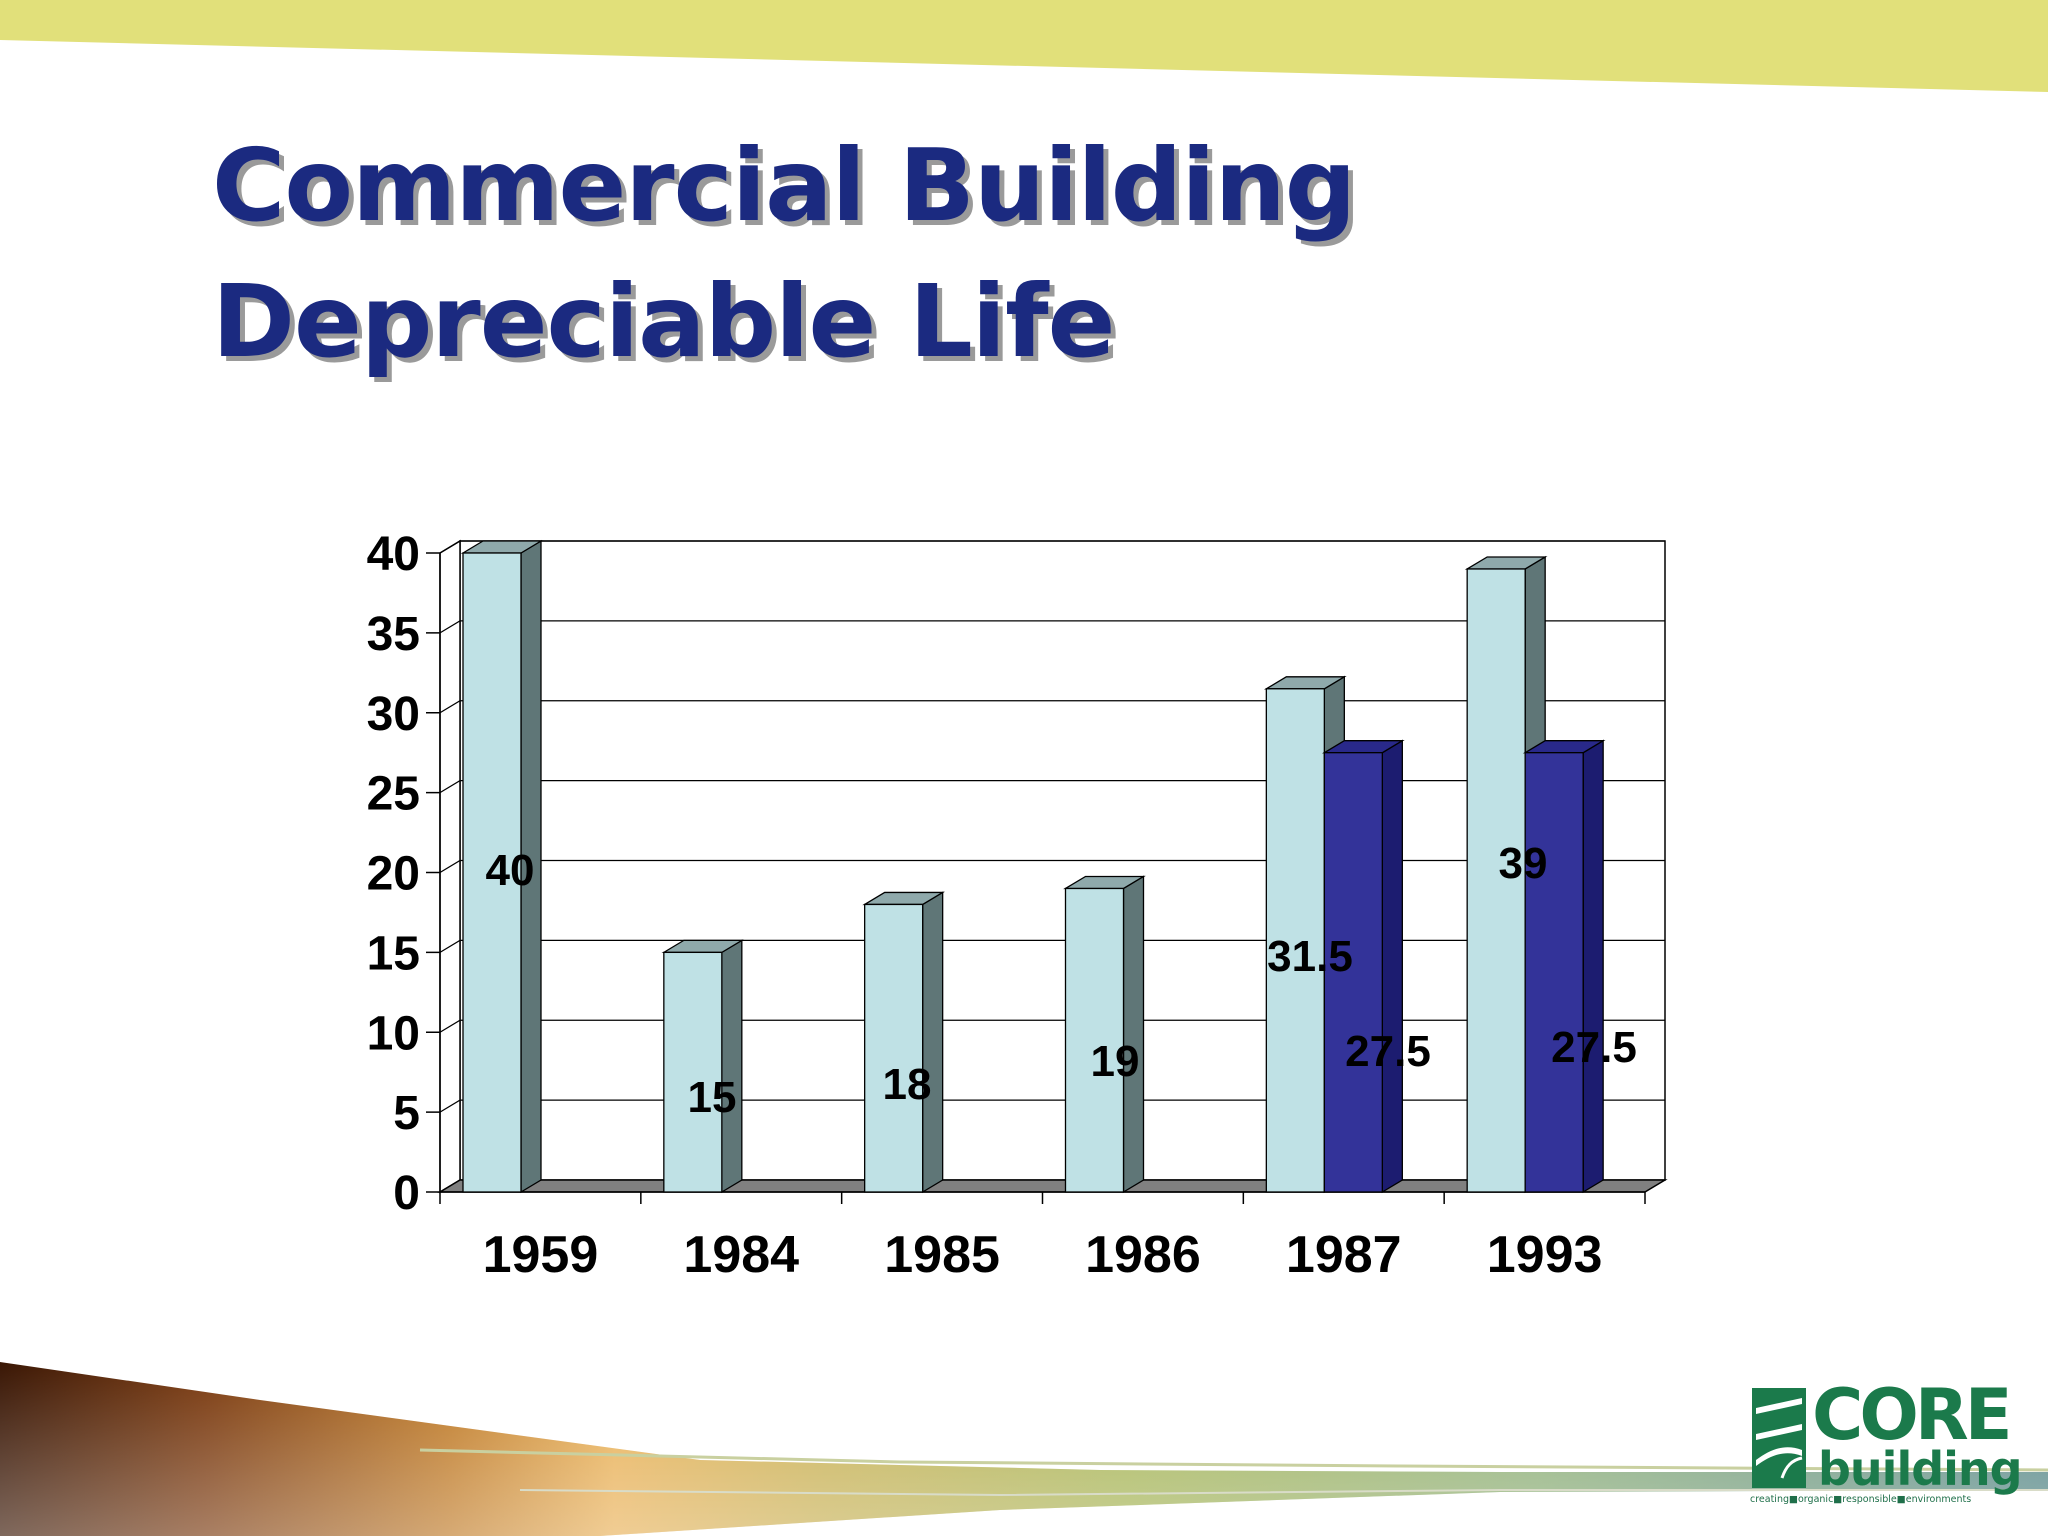 Image resolution: width=2048 pixels, height=1536 pixels. I want to click on logo-building-text: building, so click(1920, 1469).